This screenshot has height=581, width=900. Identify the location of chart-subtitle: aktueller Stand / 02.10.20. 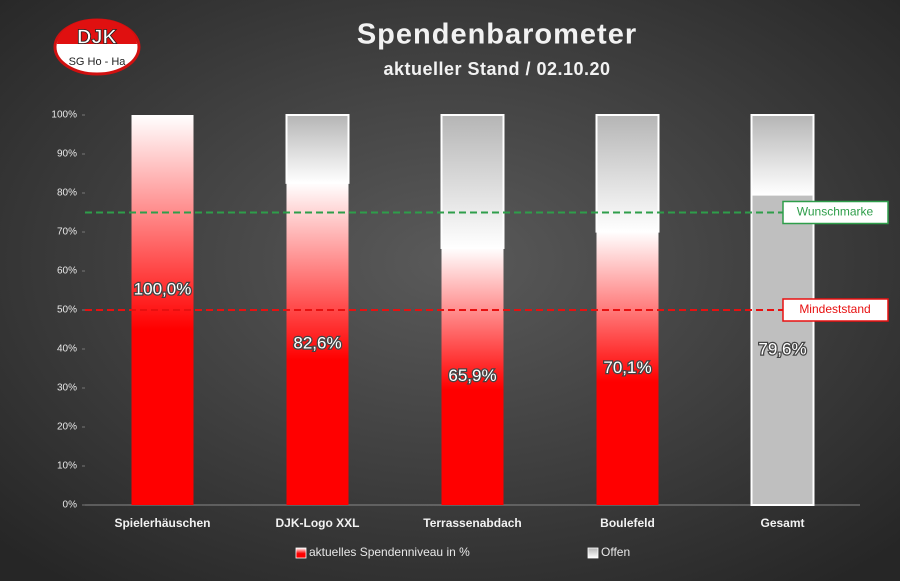
(496, 69).